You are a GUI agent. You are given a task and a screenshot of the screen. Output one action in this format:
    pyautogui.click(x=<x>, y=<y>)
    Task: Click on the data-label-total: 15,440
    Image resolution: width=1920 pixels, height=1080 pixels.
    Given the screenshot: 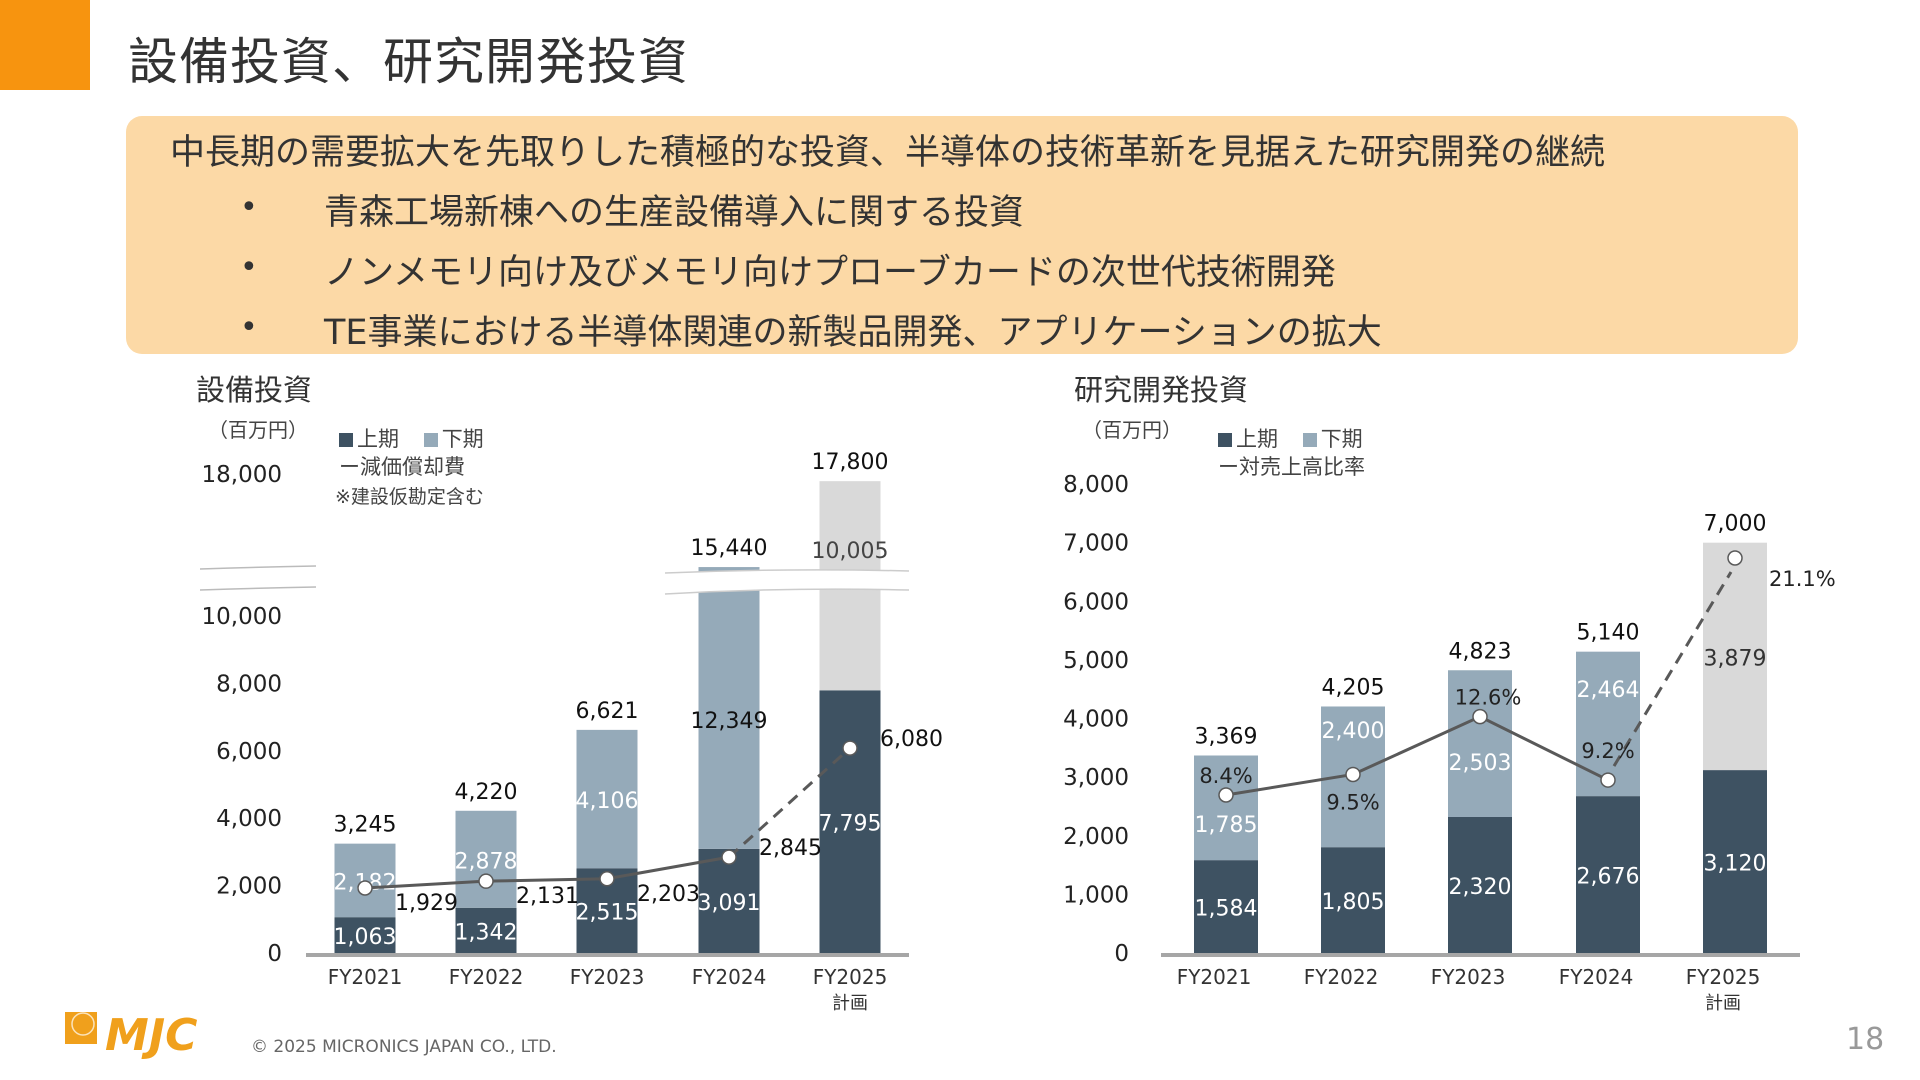 What is the action you would take?
    pyautogui.click(x=729, y=548)
    